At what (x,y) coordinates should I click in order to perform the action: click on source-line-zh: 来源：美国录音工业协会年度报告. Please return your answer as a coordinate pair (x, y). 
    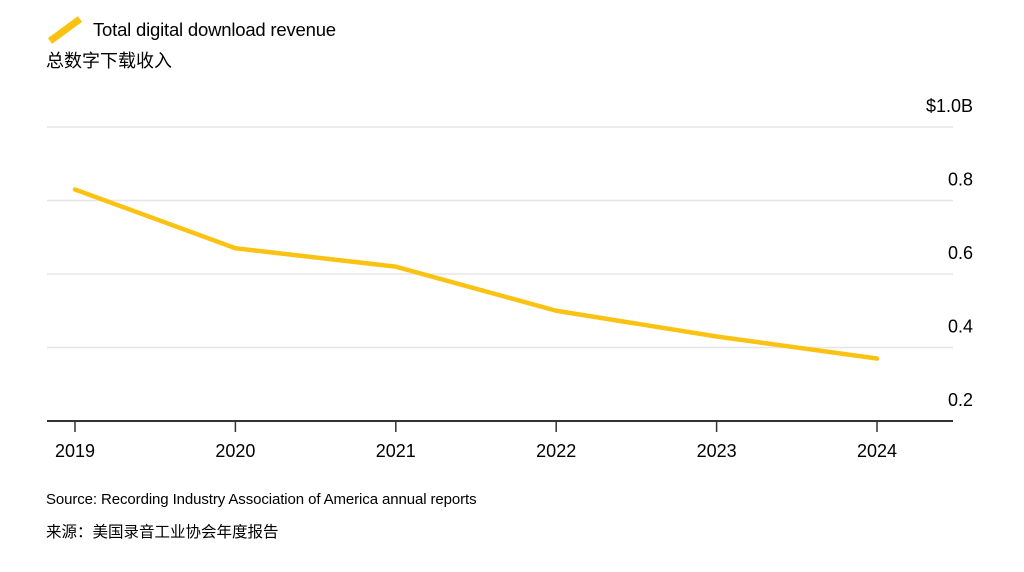
    Looking at the image, I should click on (162, 532).